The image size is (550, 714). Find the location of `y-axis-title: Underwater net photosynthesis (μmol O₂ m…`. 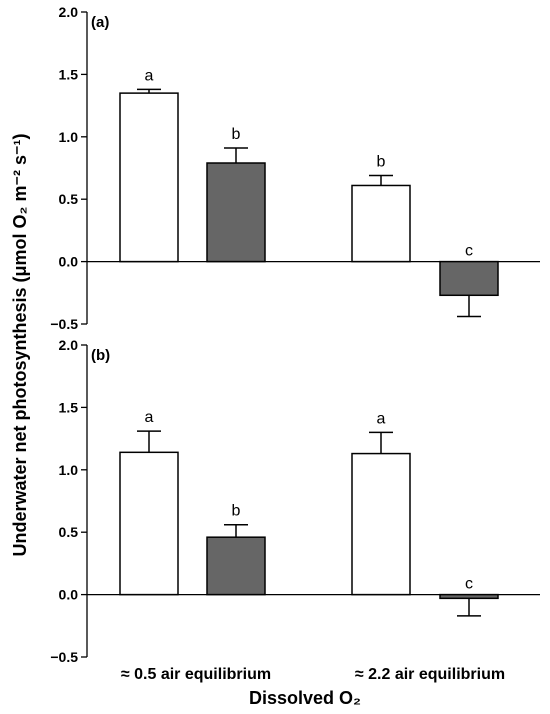

y-axis-title: Underwater net photosynthesis (μmol O₂ m… is located at coordinates (20, 344).